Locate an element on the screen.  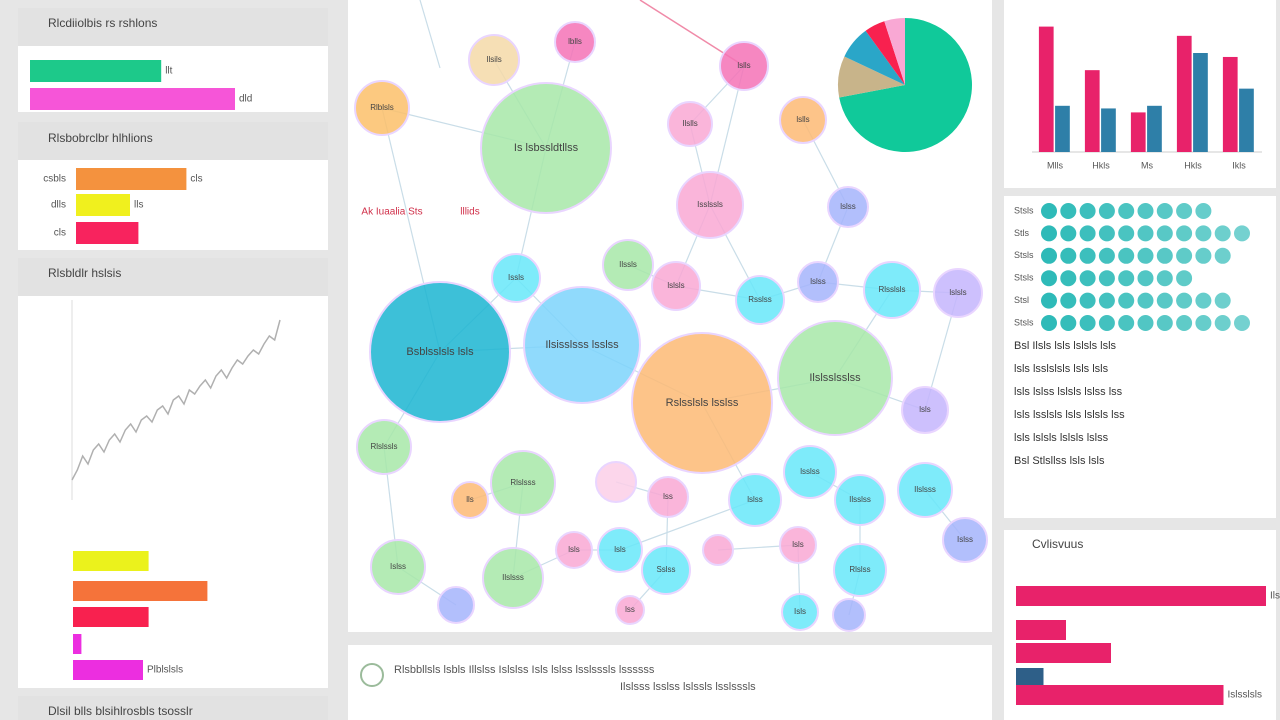
bar-category: csbls is located at coordinates (54, 179).